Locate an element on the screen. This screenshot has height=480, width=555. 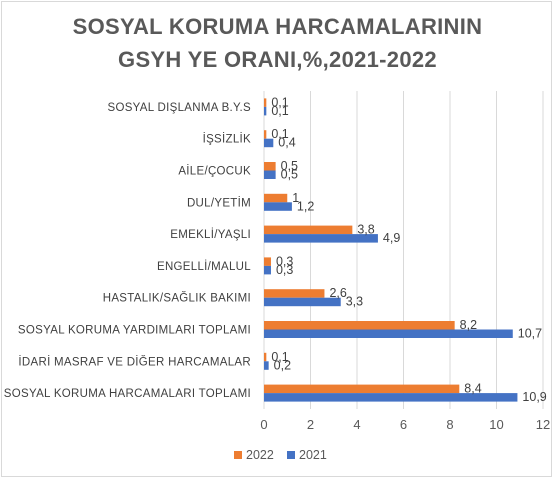
data-label-2021: 0,3 is located at coordinates (284, 270).